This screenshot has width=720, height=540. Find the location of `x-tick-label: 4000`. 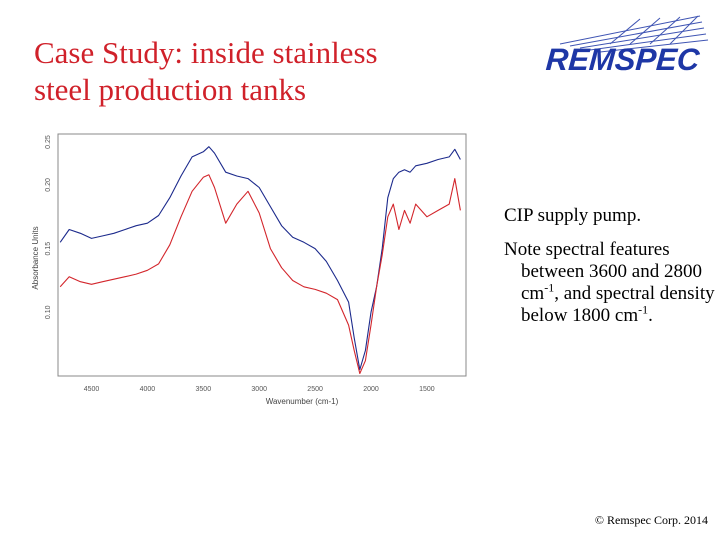

x-tick-label: 4000 is located at coordinates (148, 389).